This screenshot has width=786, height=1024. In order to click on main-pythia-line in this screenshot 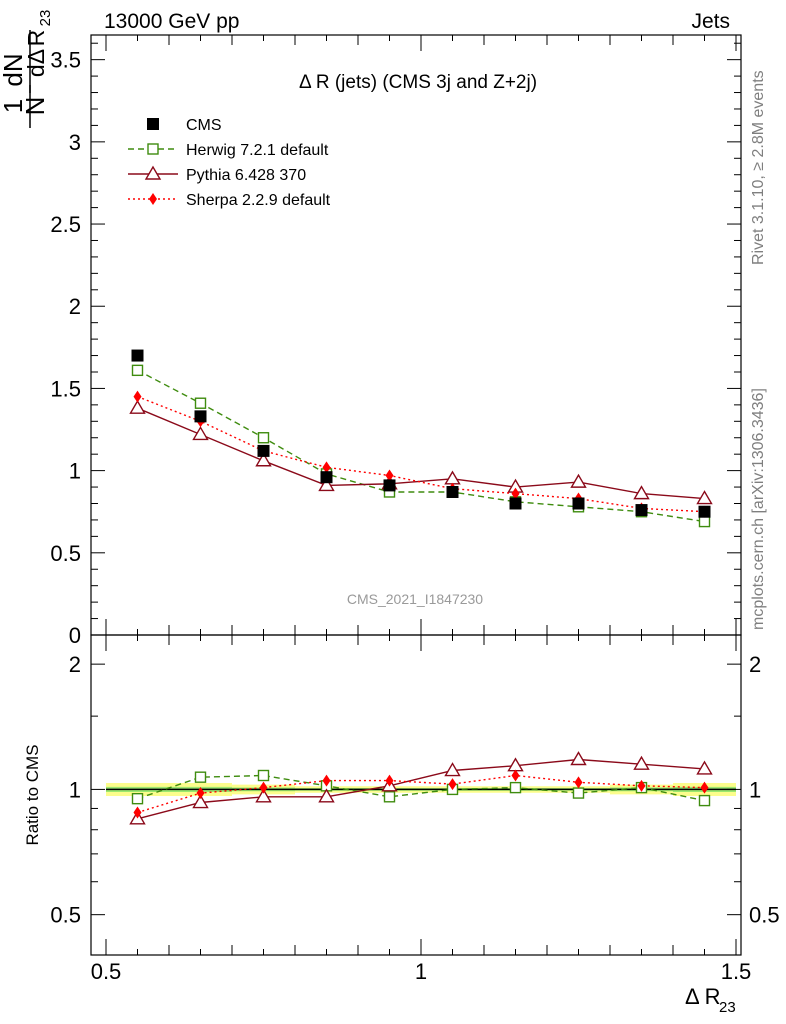, I will do `click(421, 453)`.